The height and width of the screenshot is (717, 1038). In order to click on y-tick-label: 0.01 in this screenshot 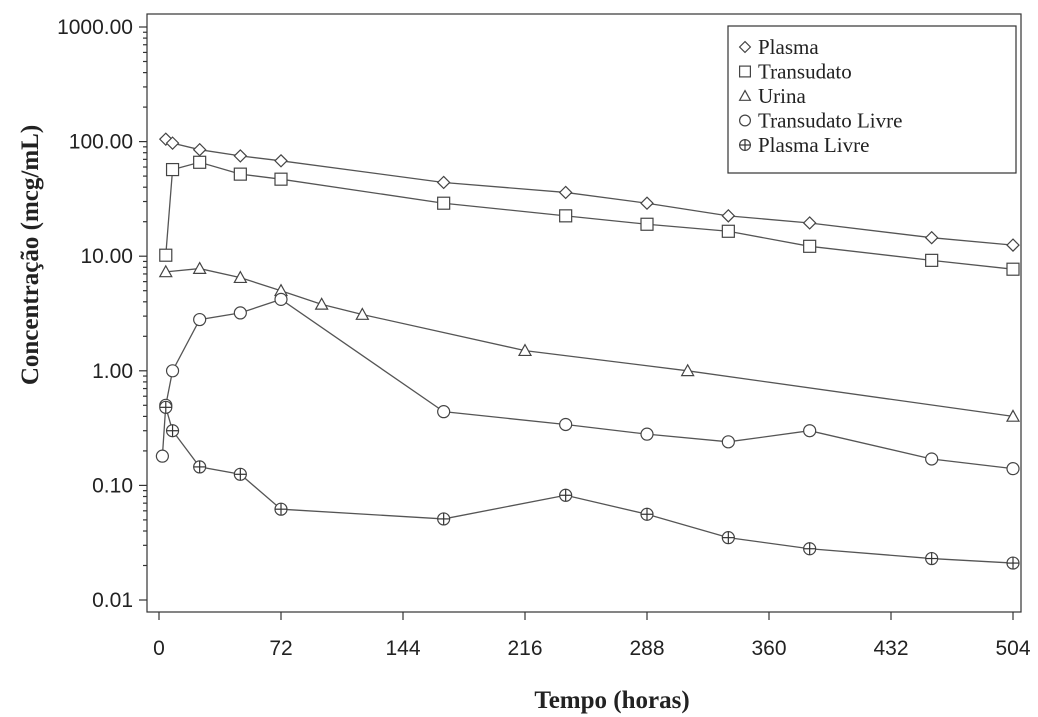, I will do `click(112, 600)`.